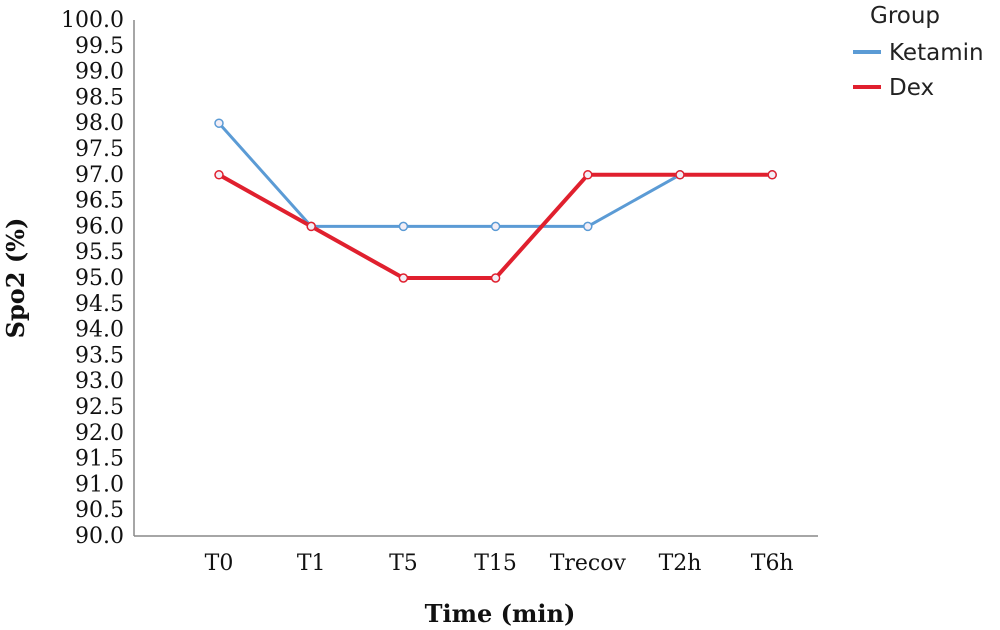 The image size is (1000, 630). What do you see at coordinates (99, 330) in the screenshot?
I see `y-tick-label: 94.0` at bounding box center [99, 330].